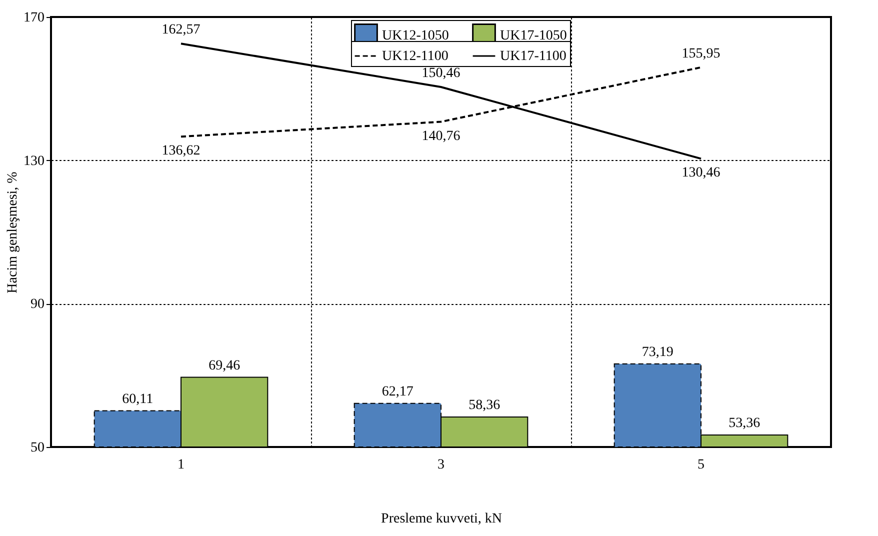 Image resolution: width=878 pixels, height=536 pixels. I want to click on y-tick-label: 170, so click(34, 18).